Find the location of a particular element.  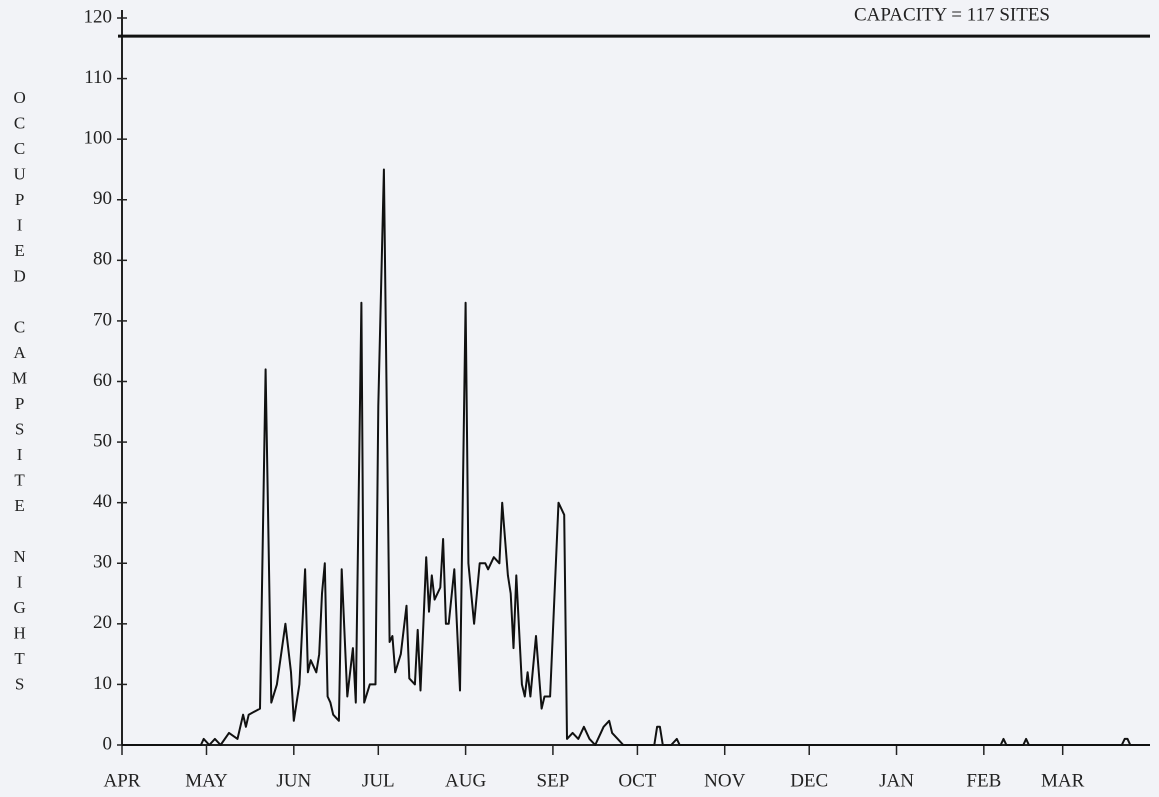

y-tick-label: 10 is located at coordinates (102, 683).